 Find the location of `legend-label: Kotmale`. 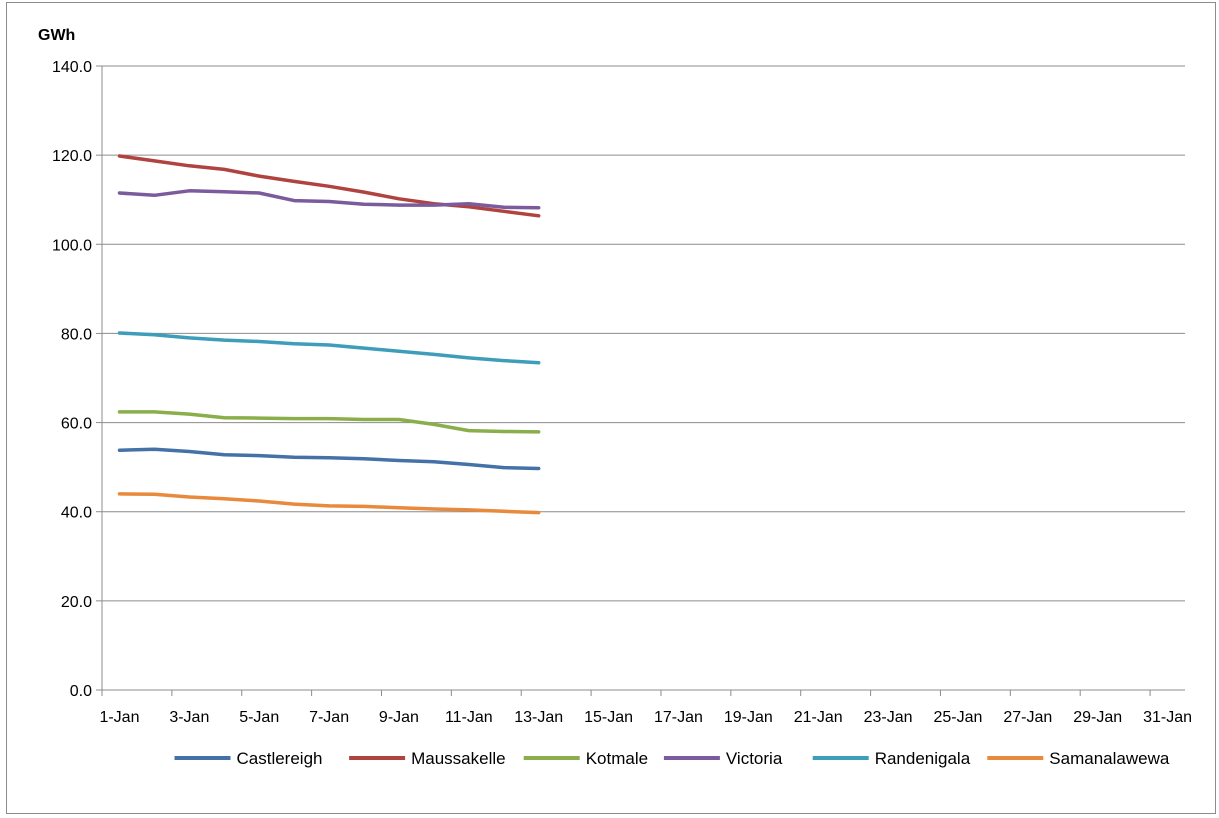

legend-label: Kotmale is located at coordinates (617, 758).